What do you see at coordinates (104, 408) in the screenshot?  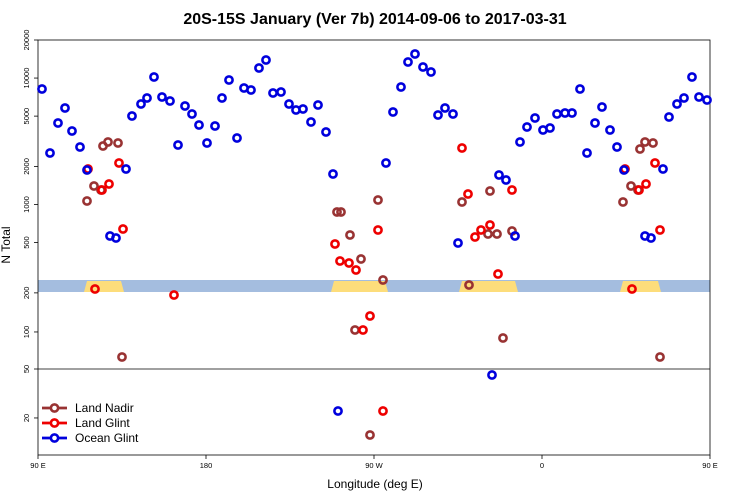 I see `legend-label: Land Nadir` at bounding box center [104, 408].